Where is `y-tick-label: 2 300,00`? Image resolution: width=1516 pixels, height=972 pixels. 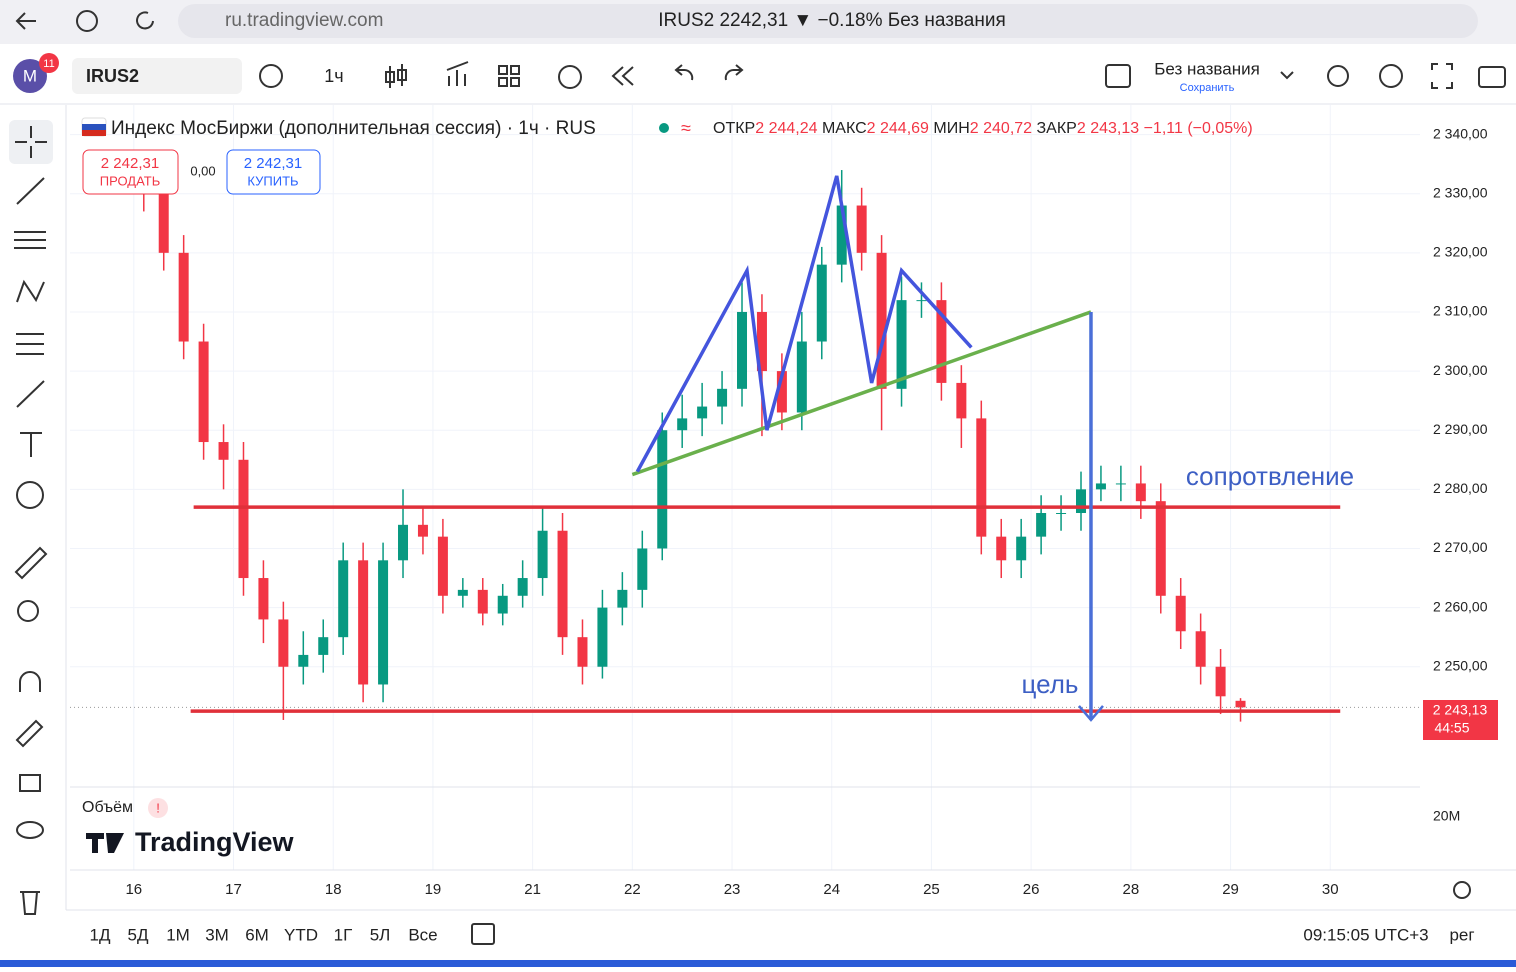 y-tick-label: 2 300,00 is located at coordinates (1460, 370).